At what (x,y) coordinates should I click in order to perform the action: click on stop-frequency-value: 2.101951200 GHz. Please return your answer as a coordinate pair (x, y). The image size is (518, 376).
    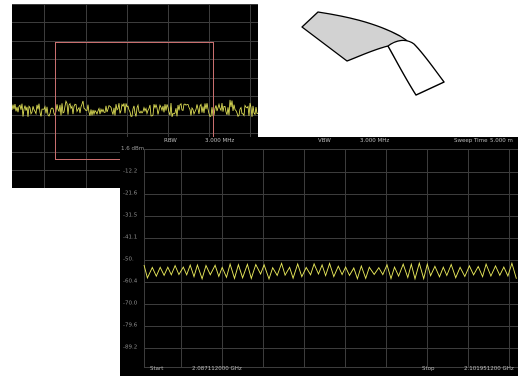
    Looking at the image, I should click on (489, 369).